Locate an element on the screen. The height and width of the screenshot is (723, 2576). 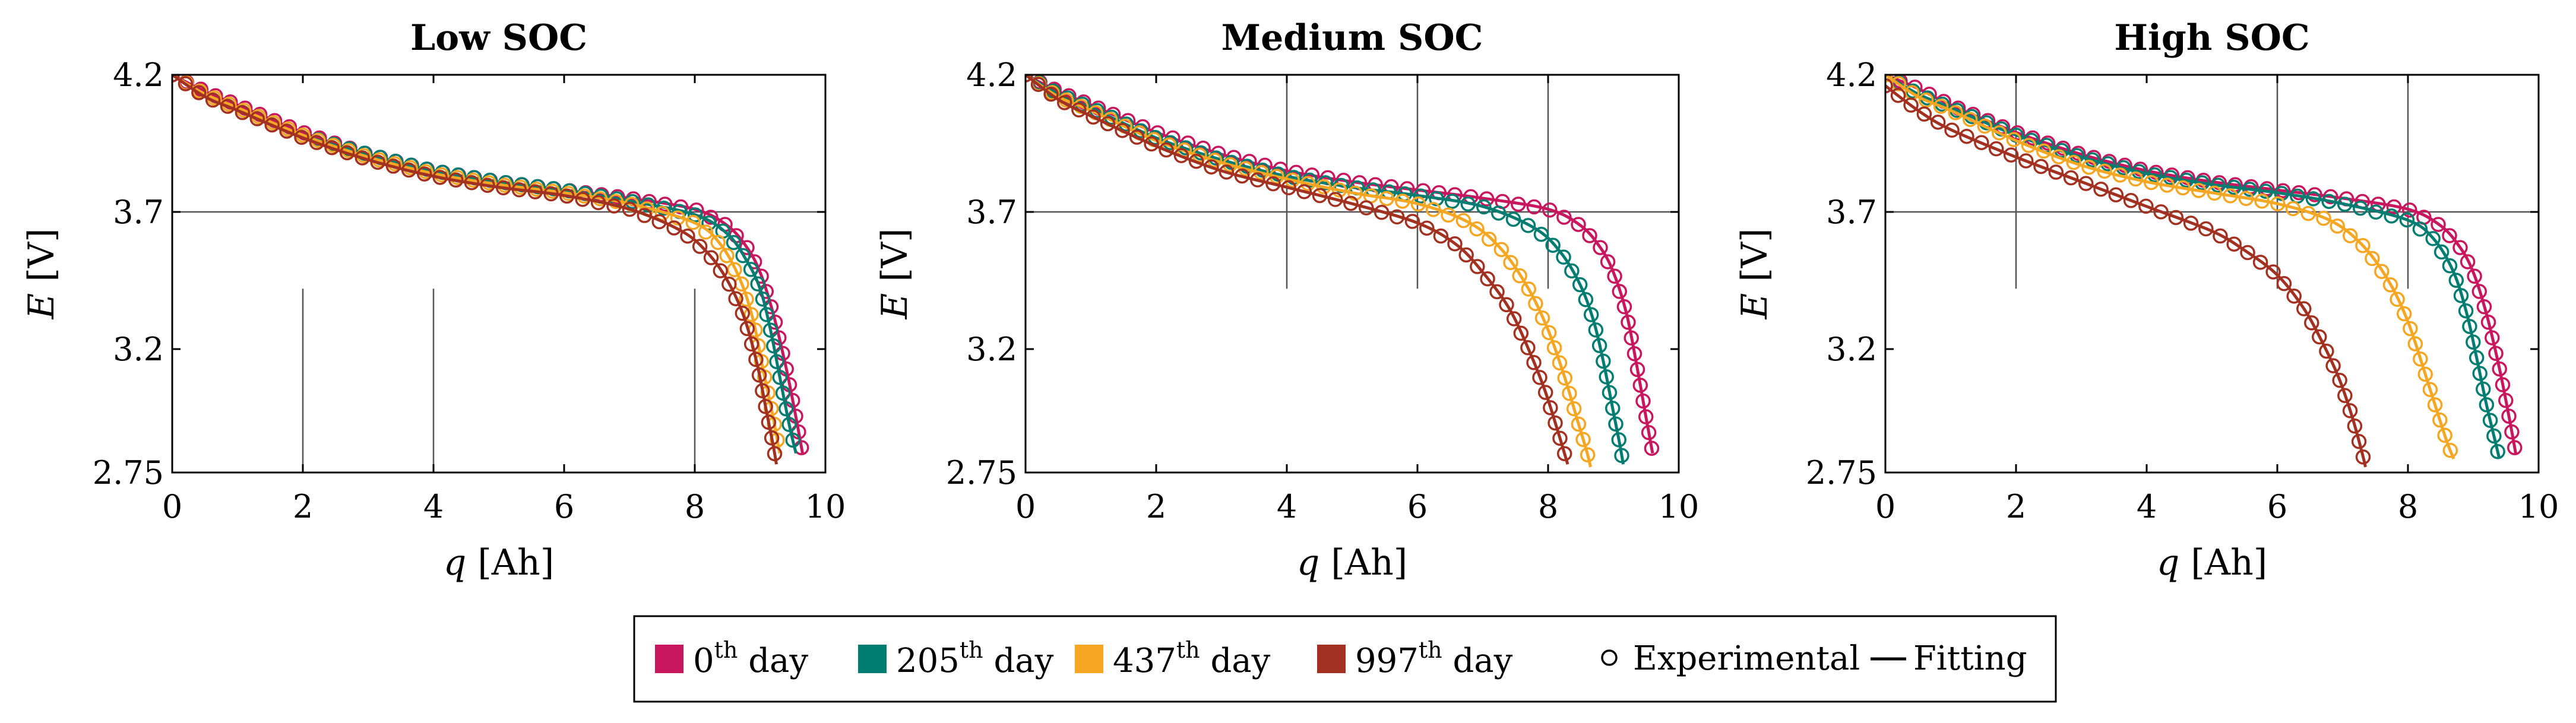
legend-item-d997: 997th day is located at coordinates (1415, 658).